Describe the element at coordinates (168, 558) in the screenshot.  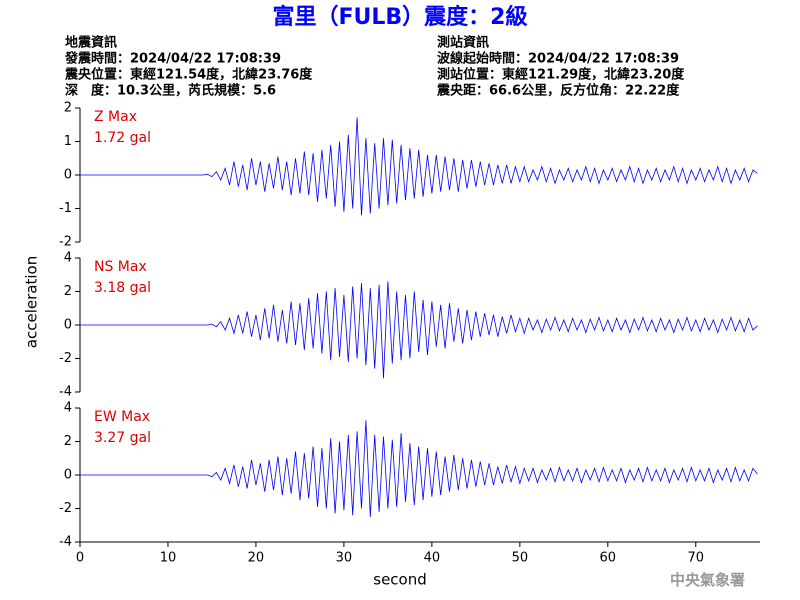
I see `x-tick-label: 10` at that location.